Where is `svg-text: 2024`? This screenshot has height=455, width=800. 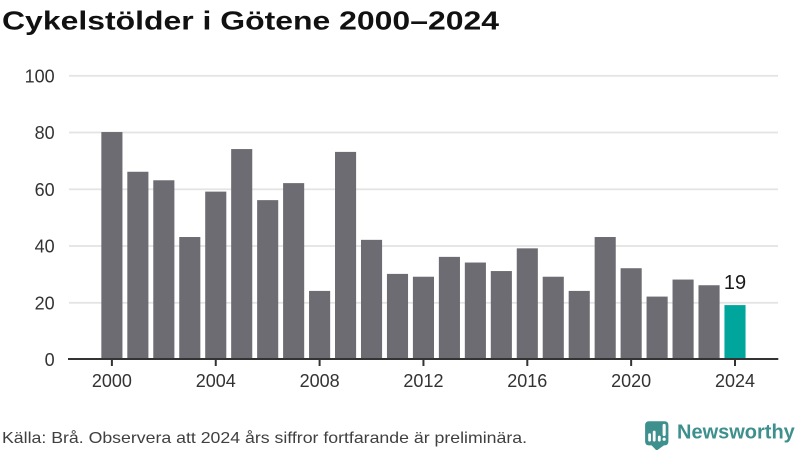
svg-text: 2024 is located at coordinates (735, 381).